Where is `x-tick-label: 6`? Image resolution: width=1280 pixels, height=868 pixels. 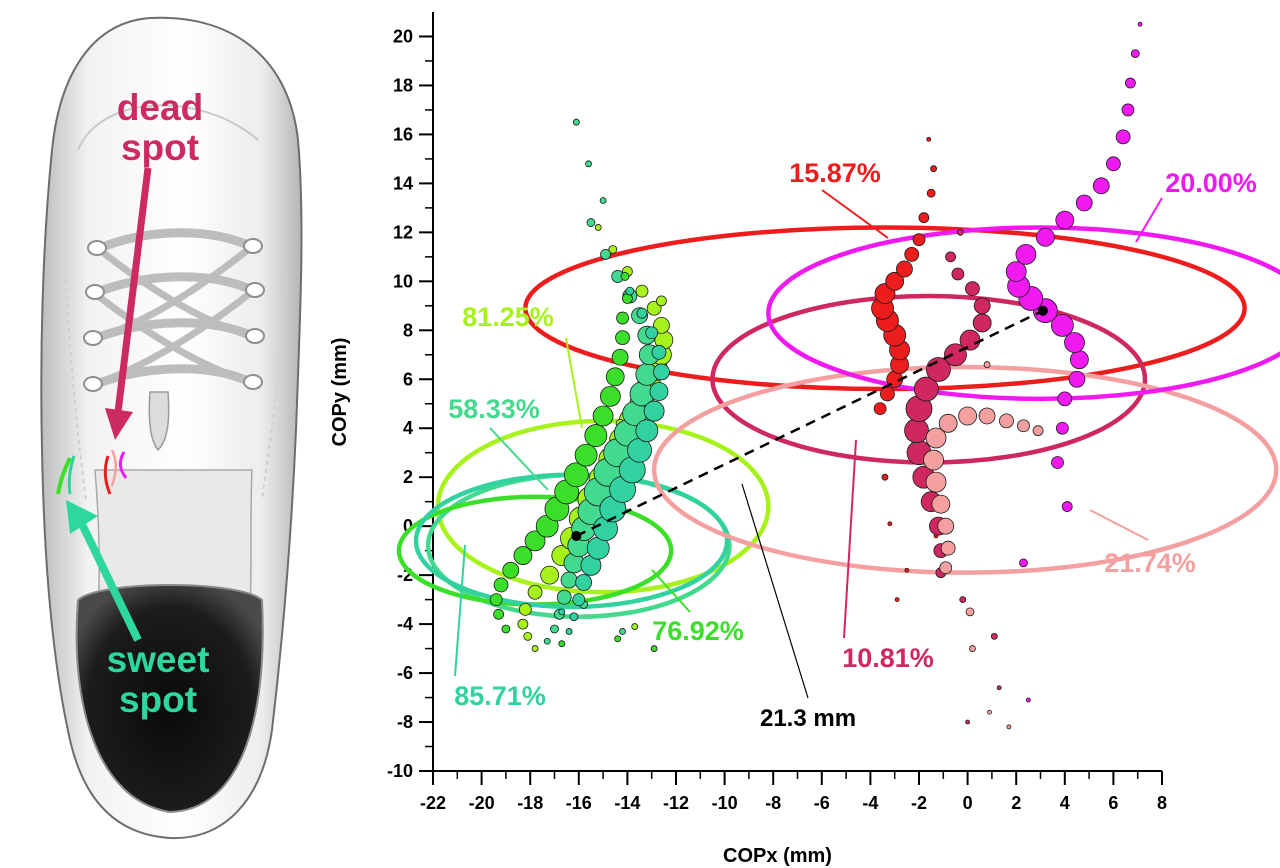
x-tick-label: 6 is located at coordinates (1113, 803).